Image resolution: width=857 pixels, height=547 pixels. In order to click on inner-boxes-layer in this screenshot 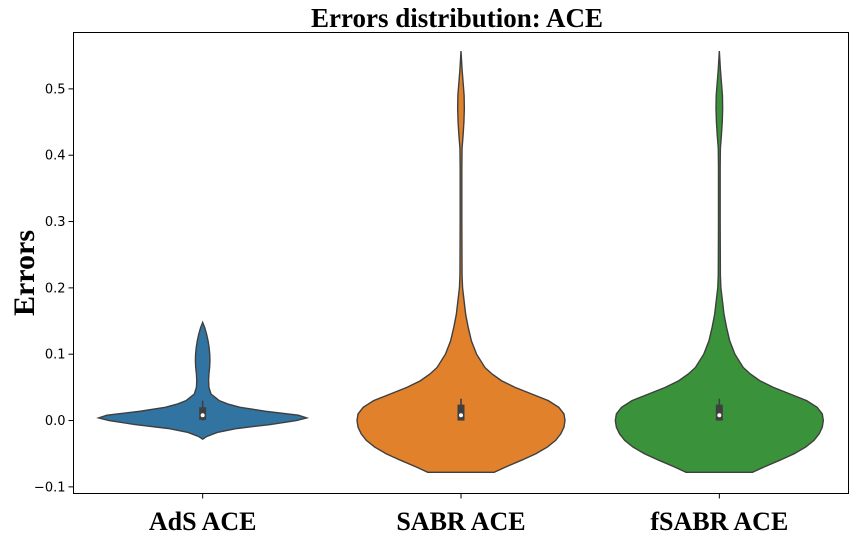, I will do `click(461, 409)`.